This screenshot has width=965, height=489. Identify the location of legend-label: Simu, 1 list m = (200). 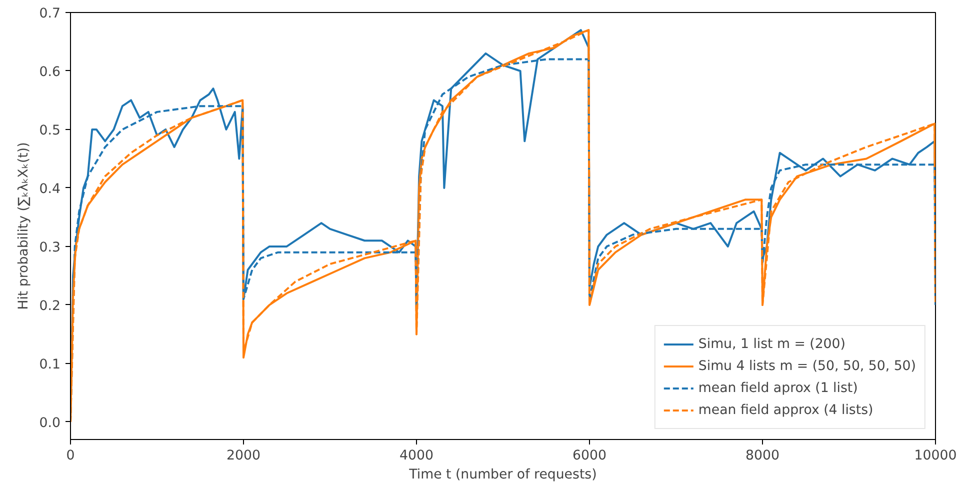
(772, 344).